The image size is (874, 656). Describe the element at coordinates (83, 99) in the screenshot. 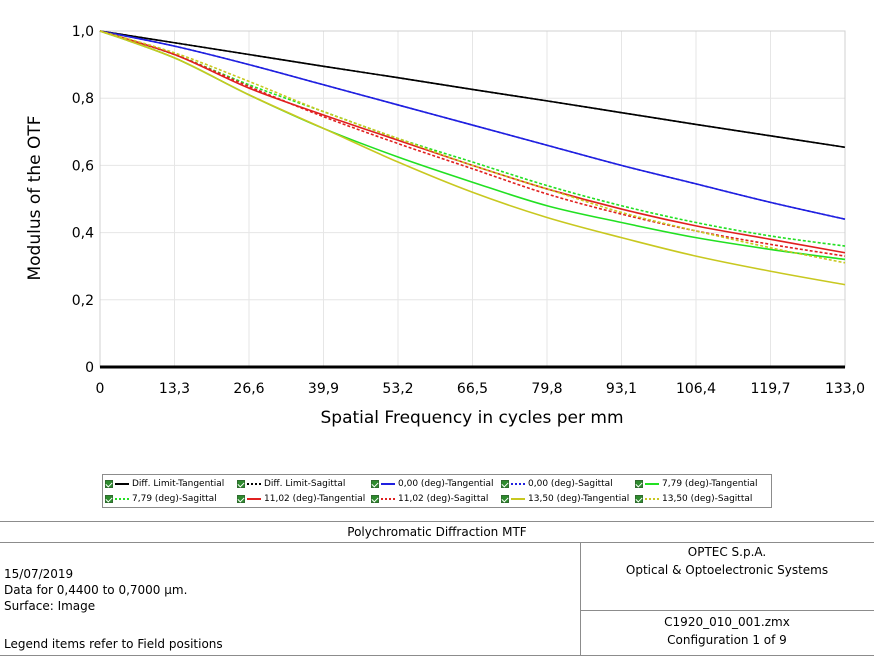

I see `y-tick-label: 0,8` at that location.